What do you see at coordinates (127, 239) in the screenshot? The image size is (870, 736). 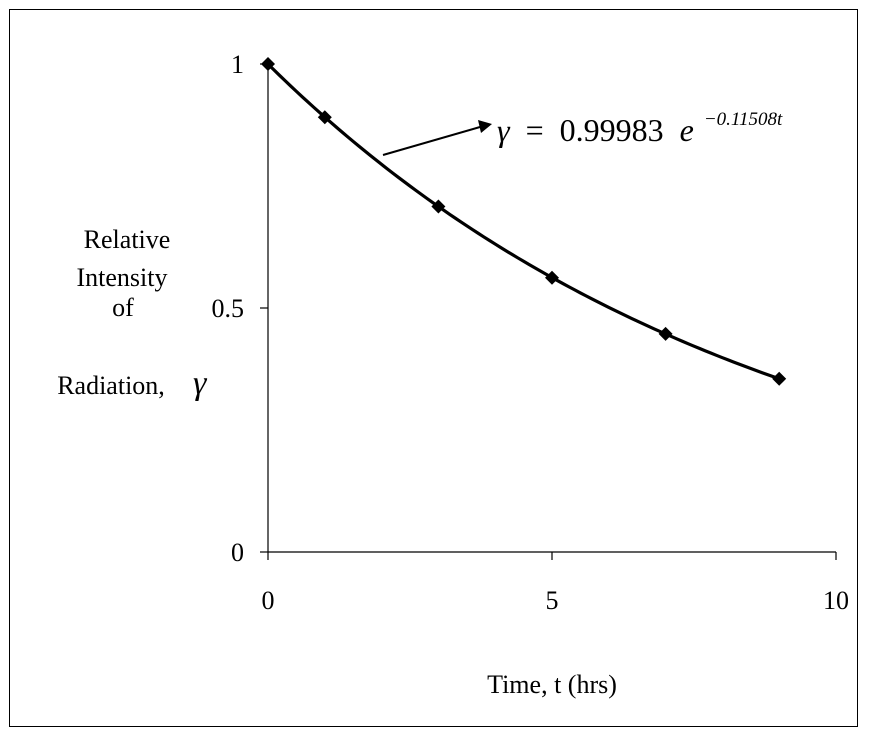 I see `y-axis-label-line-1: Relative` at bounding box center [127, 239].